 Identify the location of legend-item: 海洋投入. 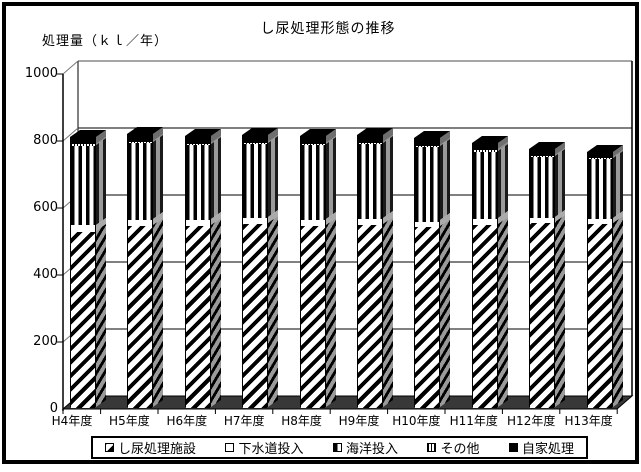
(365, 447).